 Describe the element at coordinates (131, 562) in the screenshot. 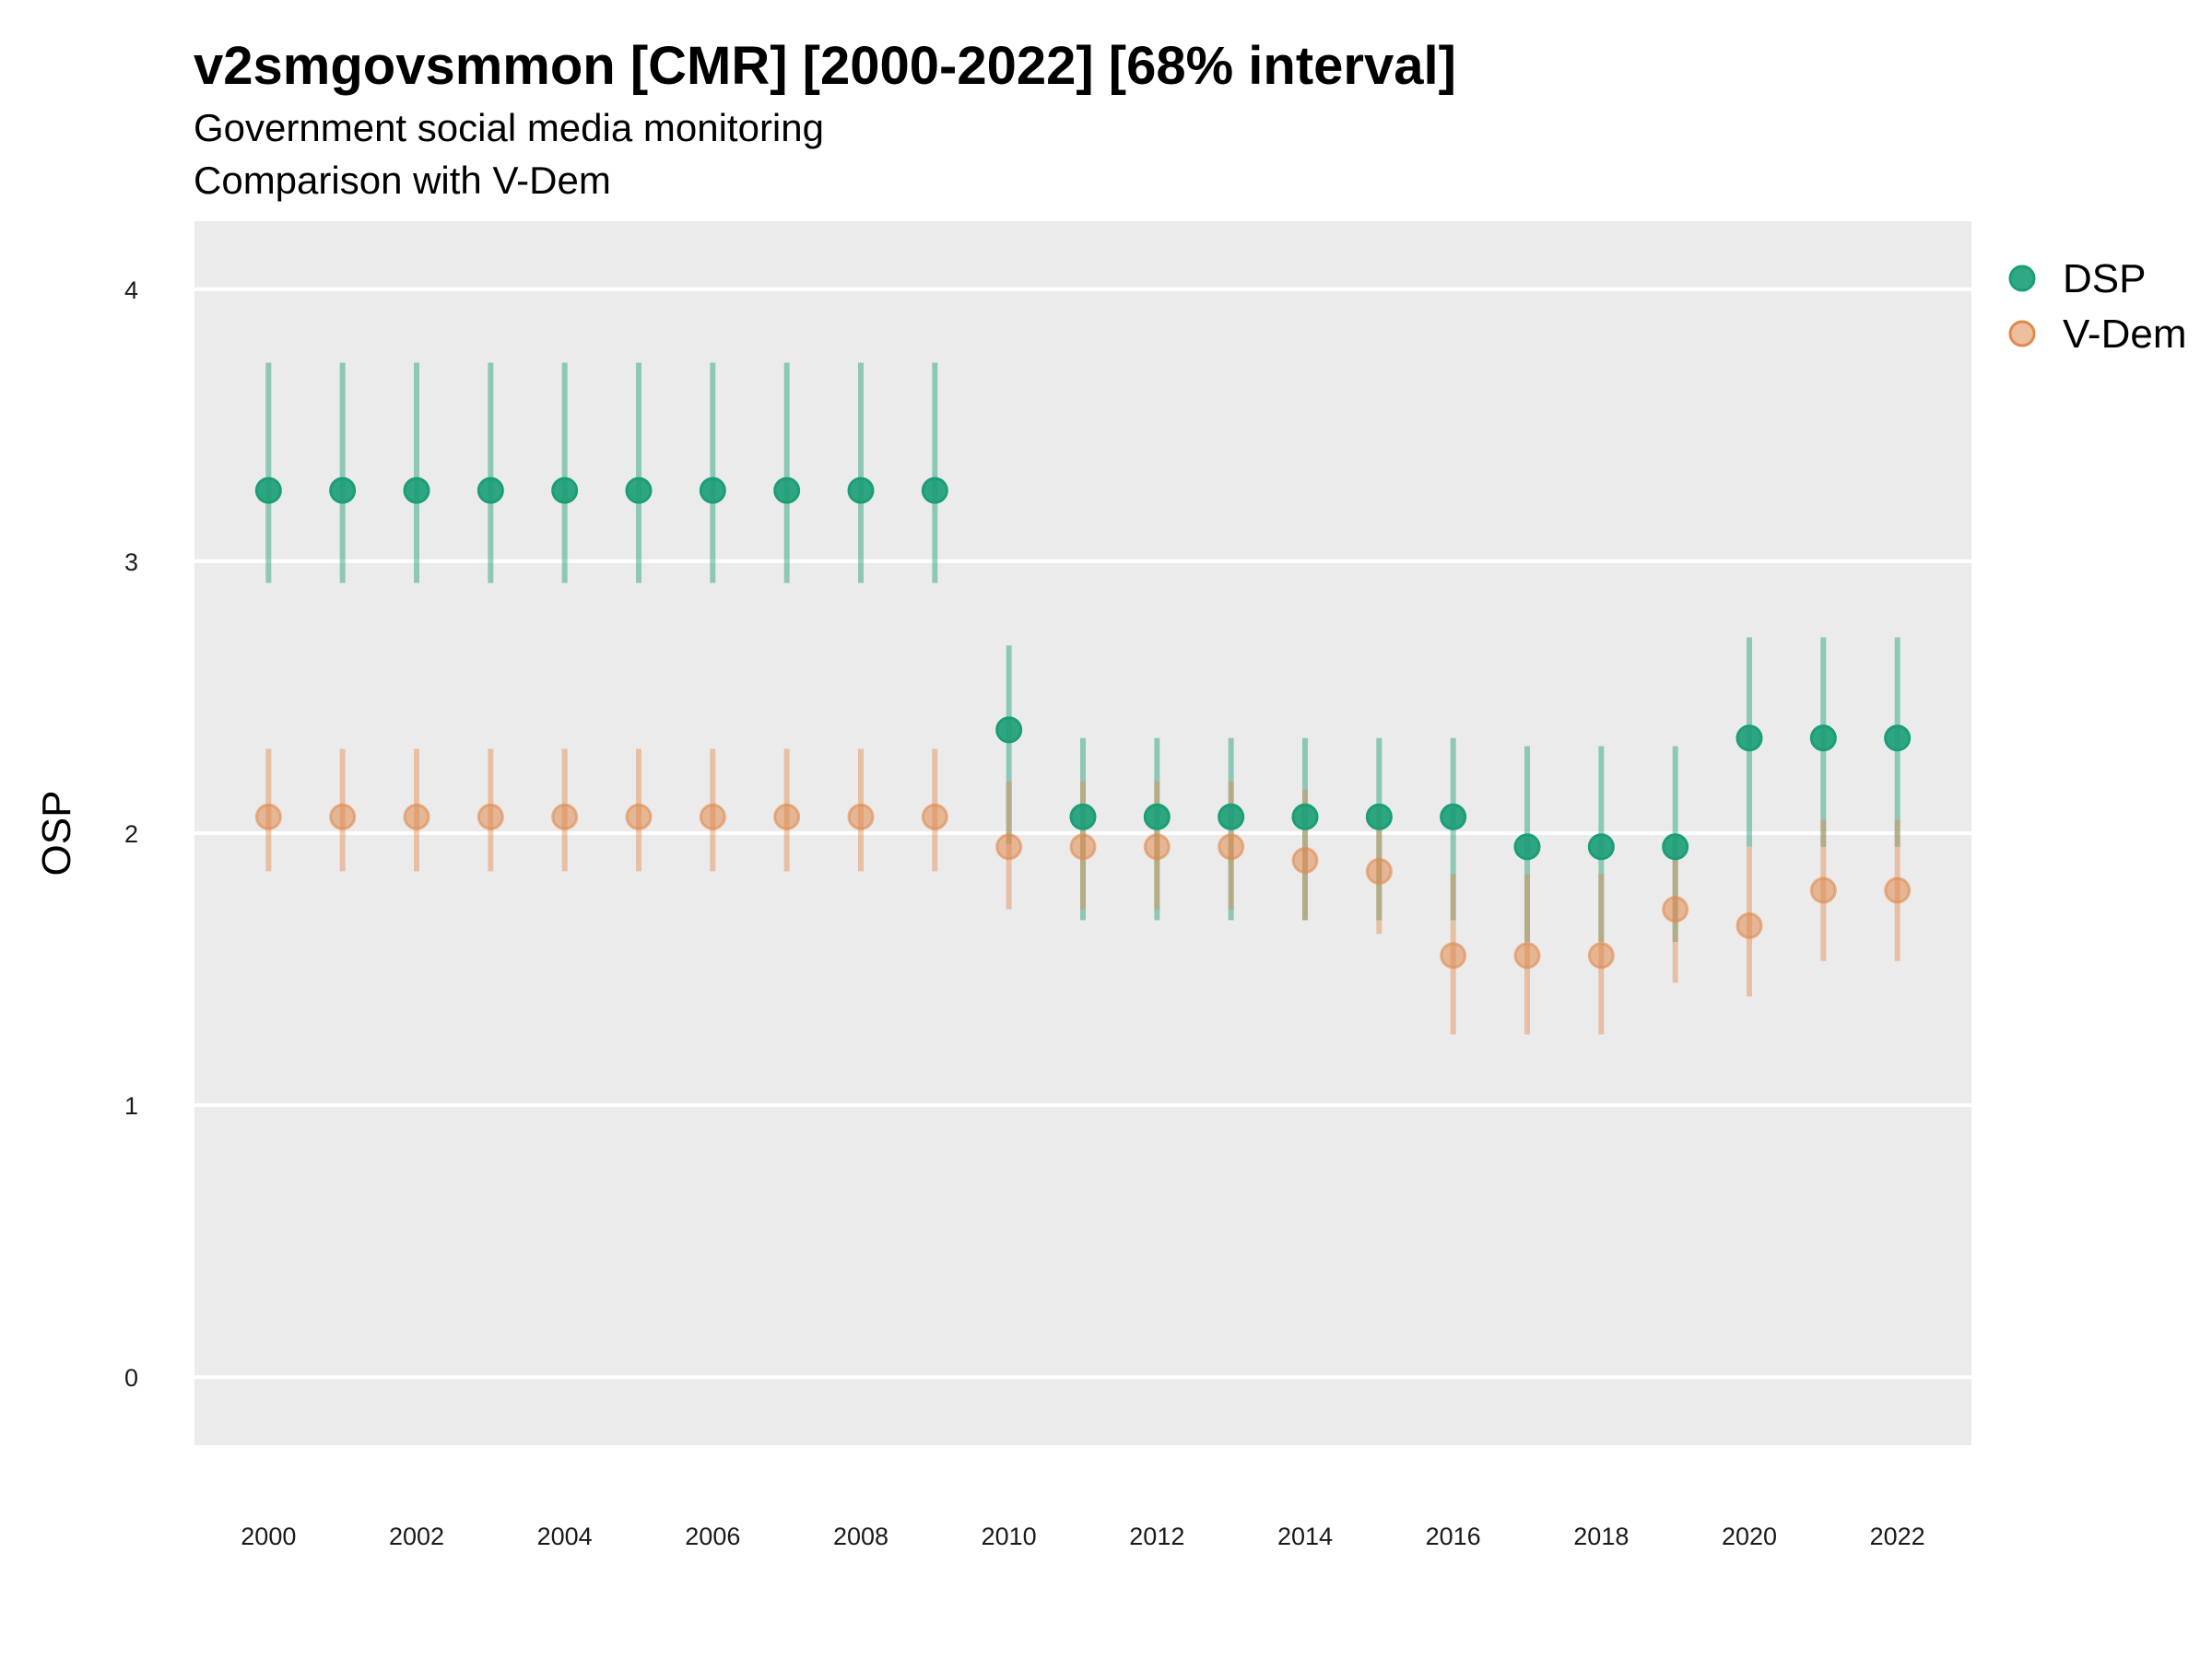

I see `y-tick-label: 3` at that location.